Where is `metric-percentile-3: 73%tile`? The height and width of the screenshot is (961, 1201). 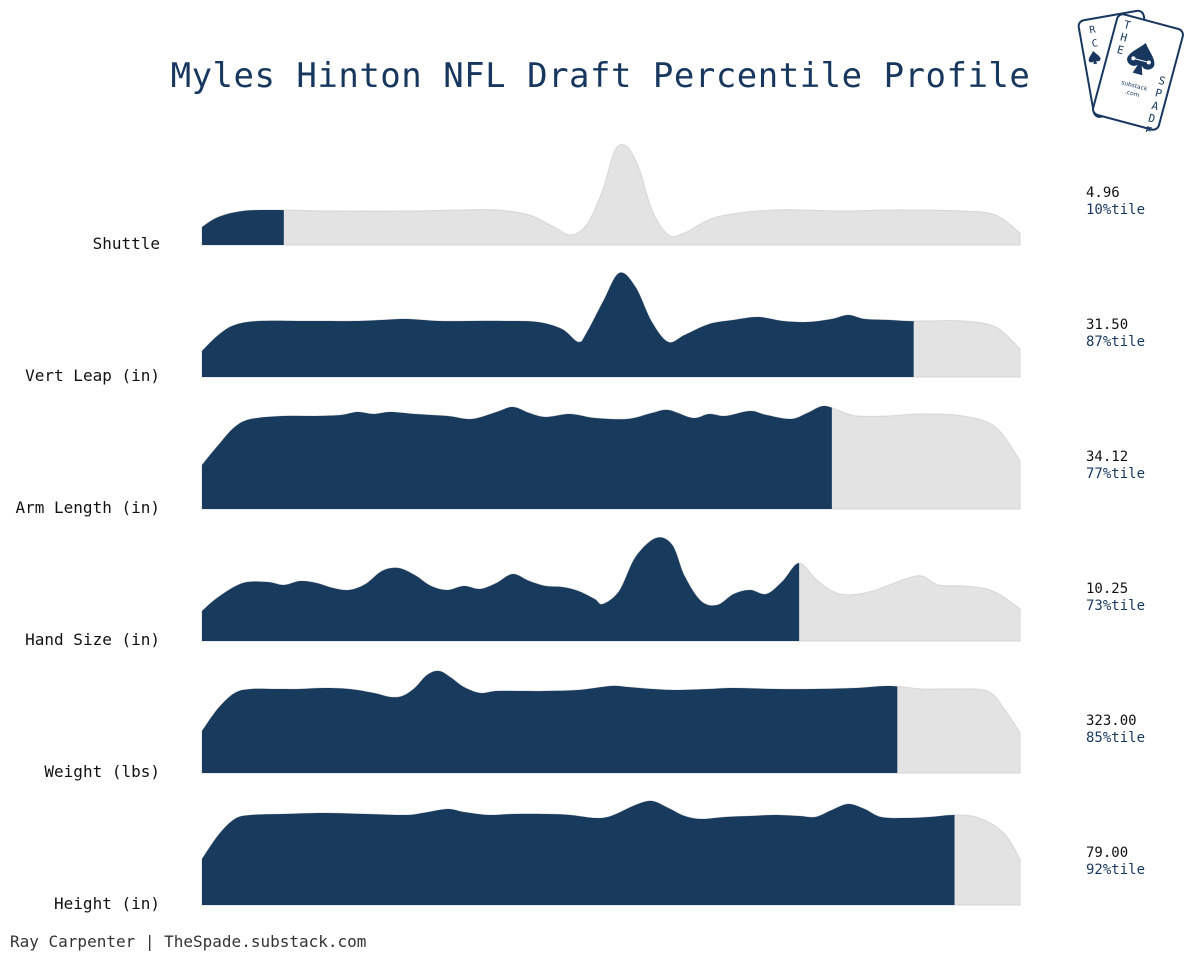
metric-percentile-3: 73%tile is located at coordinates (1115, 606).